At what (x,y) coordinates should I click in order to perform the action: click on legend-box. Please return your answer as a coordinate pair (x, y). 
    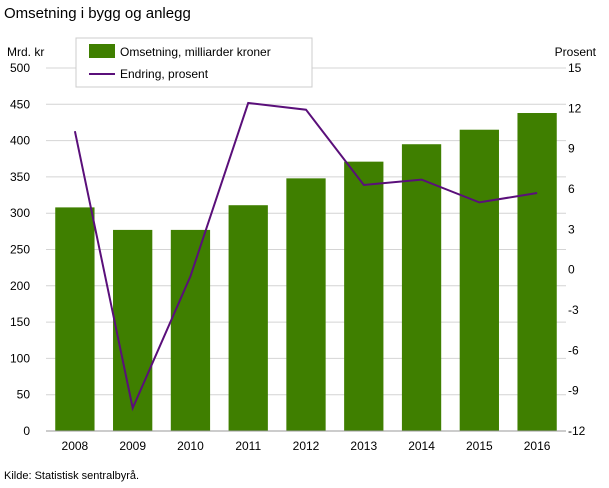
    Looking at the image, I should click on (194, 62).